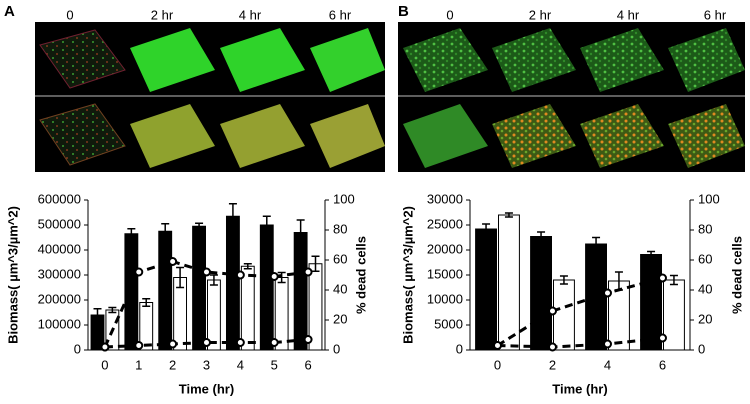 Image resolution: width=750 pixels, height=404 pixels. Describe the element at coordinates (59, 298) in the screenshot. I see `y-tick-label: 200000` at that location.